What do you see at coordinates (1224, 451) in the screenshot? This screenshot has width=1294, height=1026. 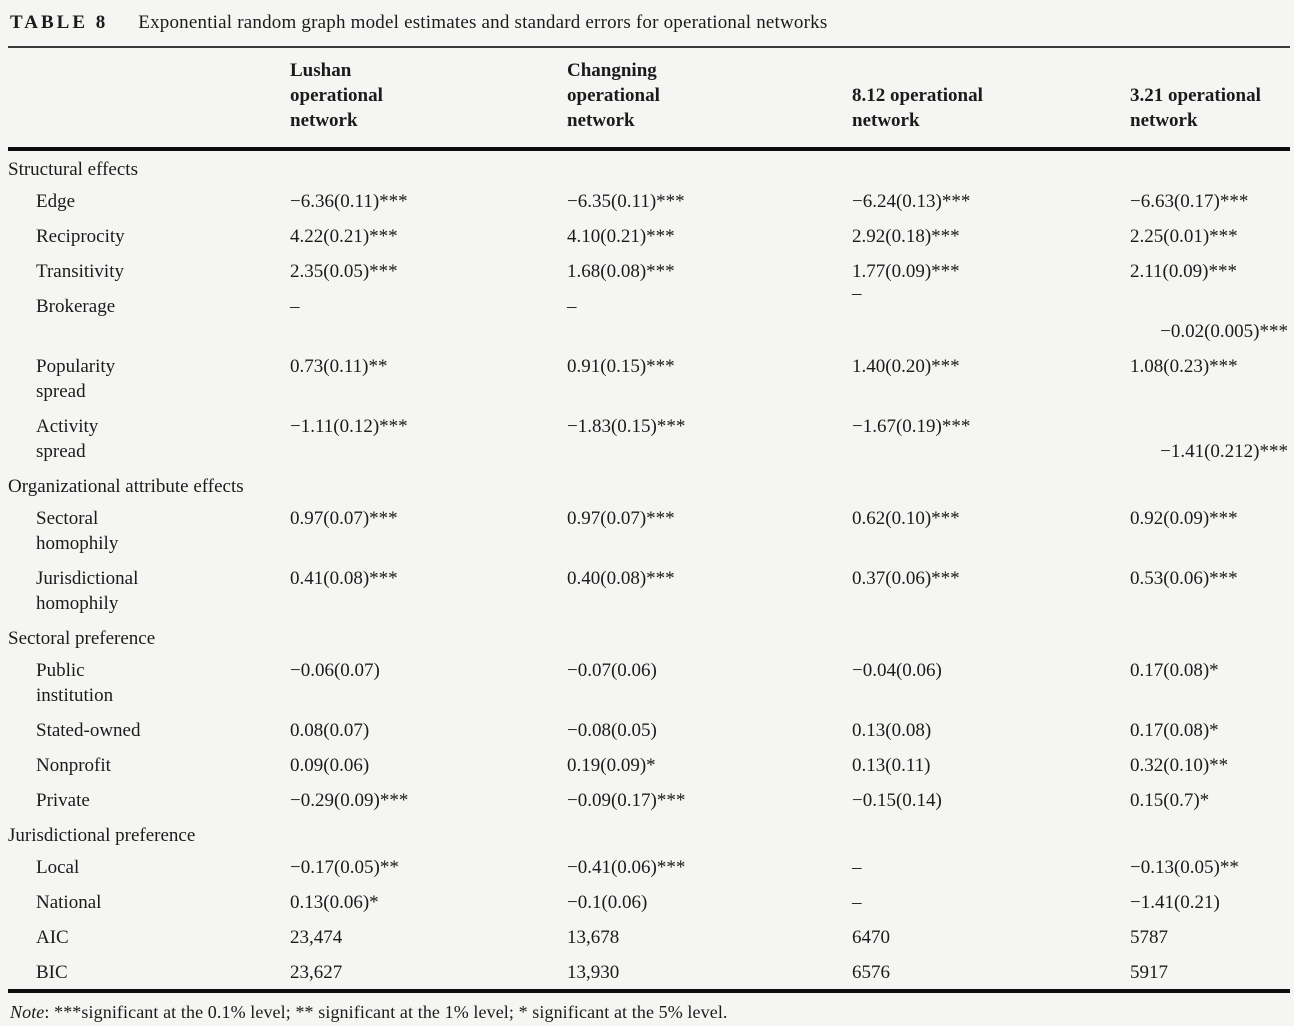 I see `table-cell: −1.41(0.212)***` at bounding box center [1224, 451].